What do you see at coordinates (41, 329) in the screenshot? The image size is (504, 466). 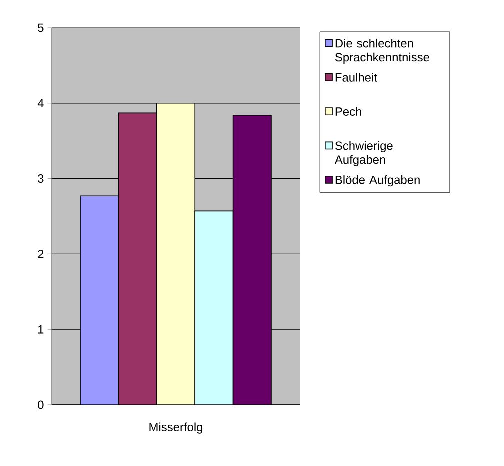 I see `y-tick-label: 1` at bounding box center [41, 329].